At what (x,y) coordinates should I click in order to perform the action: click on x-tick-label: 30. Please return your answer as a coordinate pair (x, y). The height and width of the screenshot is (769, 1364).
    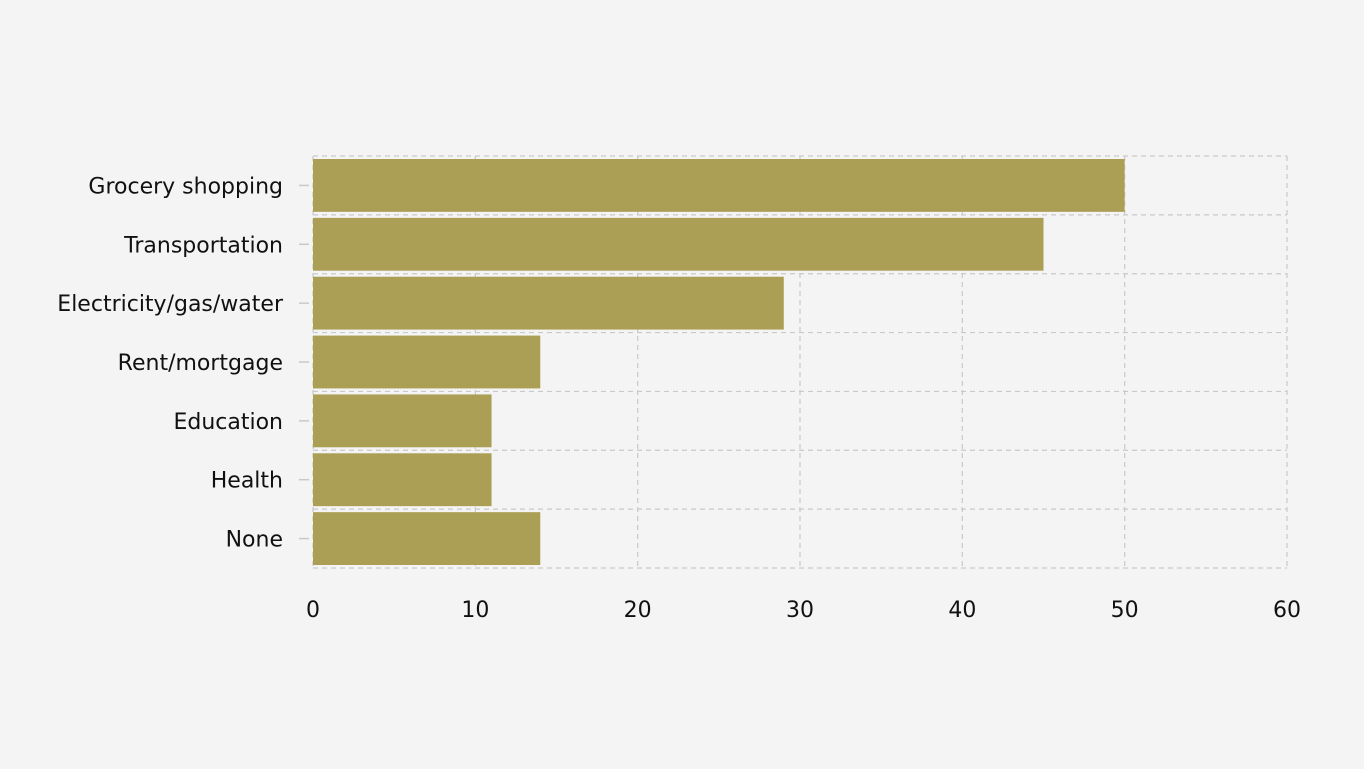
    Looking at the image, I should click on (800, 610).